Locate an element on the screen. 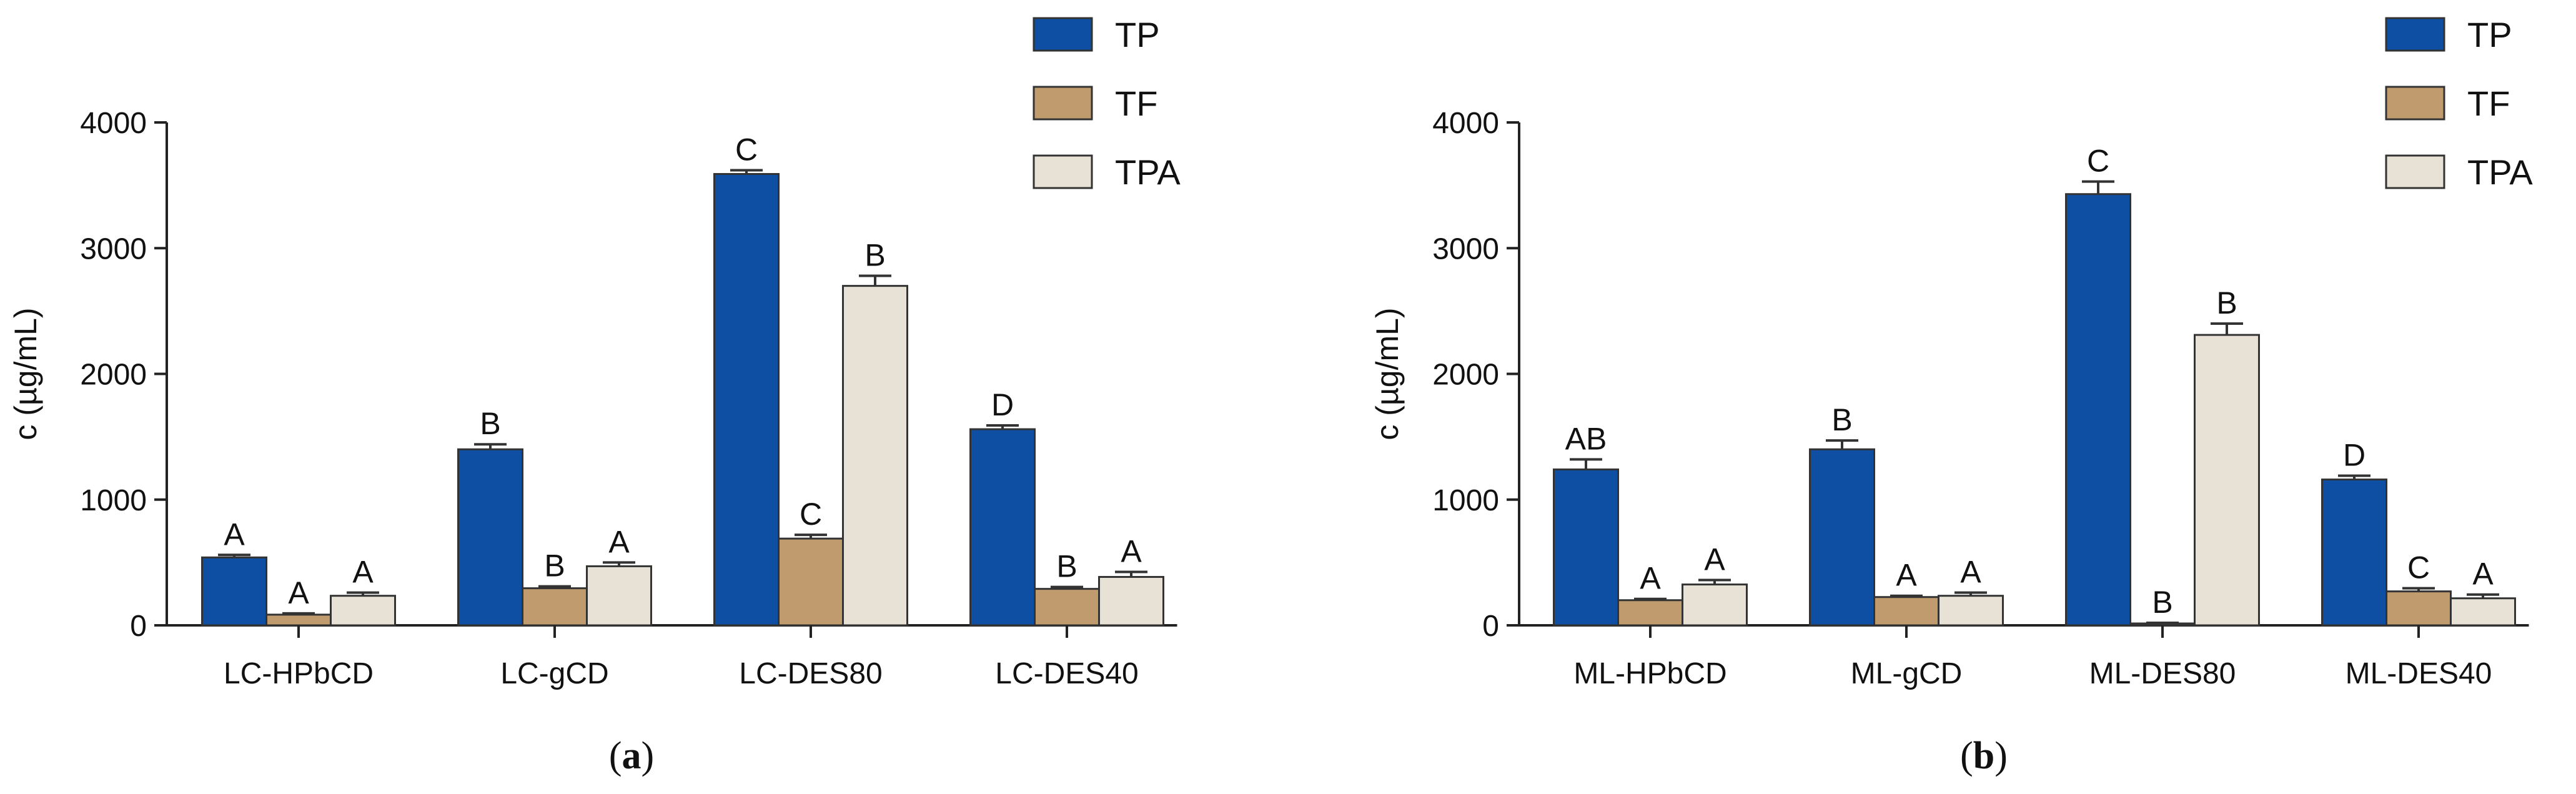 The image size is (2576, 794). caption-b-letter: b is located at coordinates (1983, 756).